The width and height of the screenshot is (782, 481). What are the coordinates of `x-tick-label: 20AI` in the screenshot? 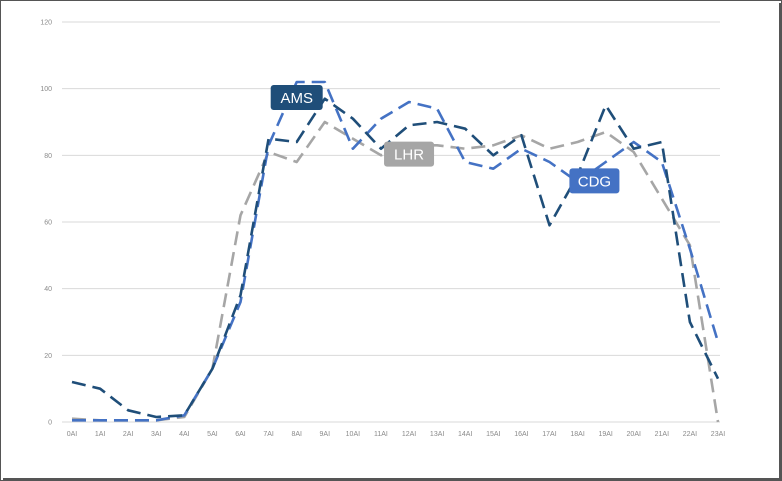 It's located at (634, 434).